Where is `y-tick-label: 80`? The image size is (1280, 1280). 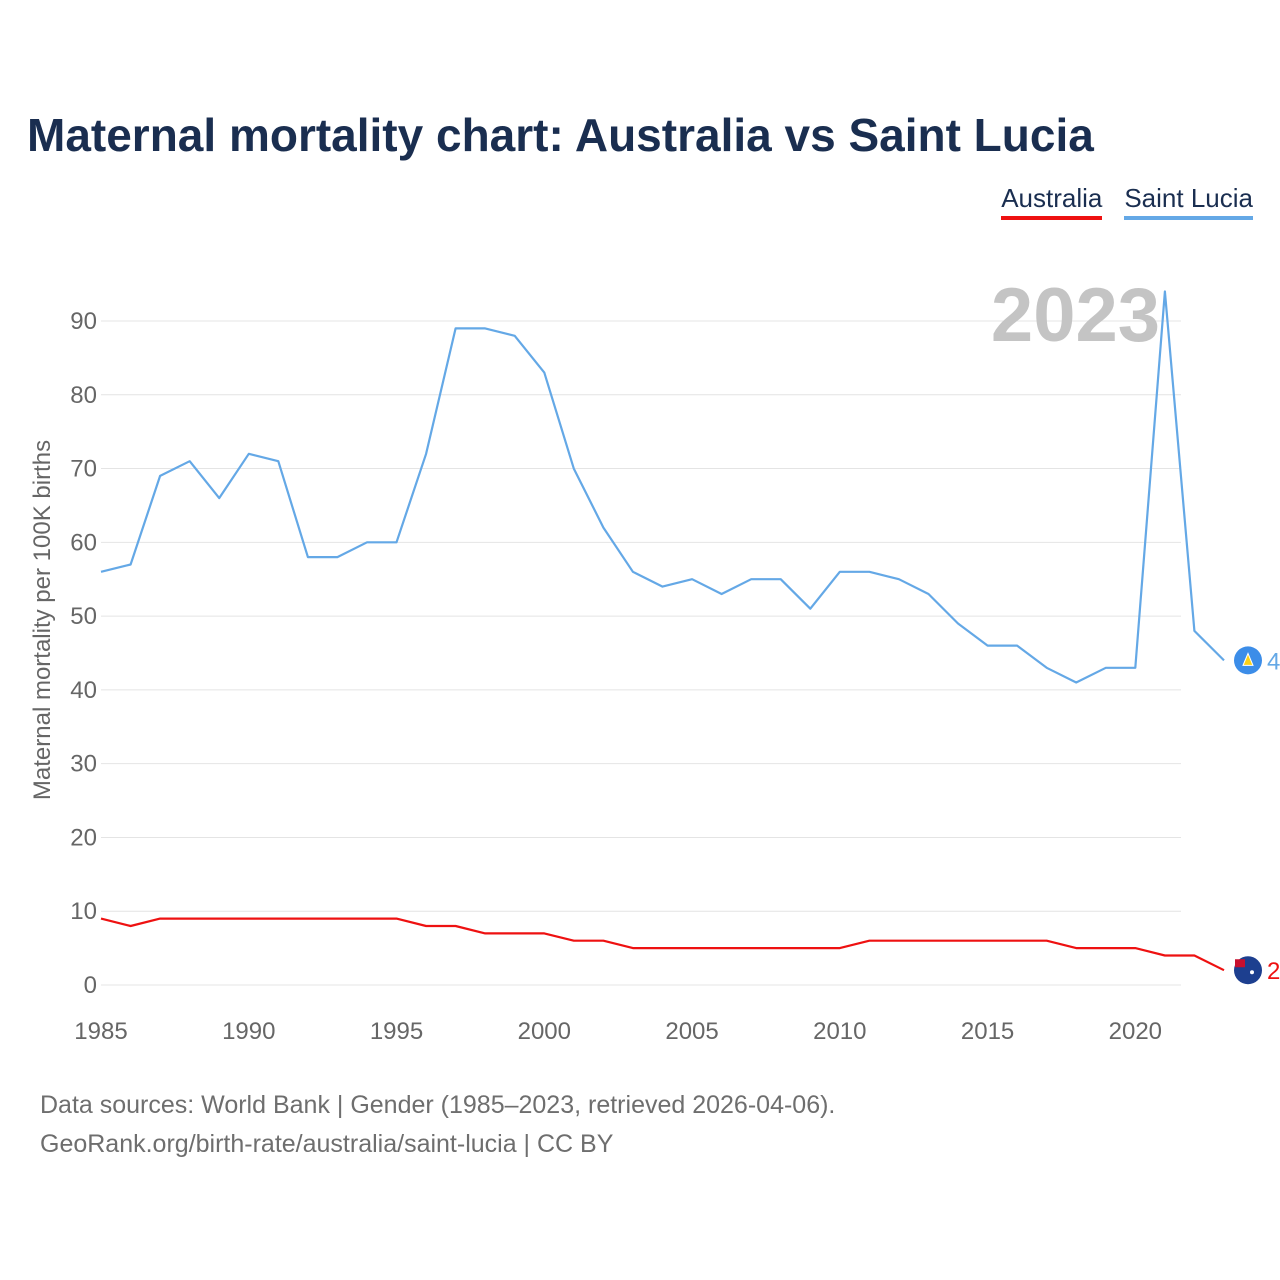
y-tick-label: 80 is located at coordinates (83, 395).